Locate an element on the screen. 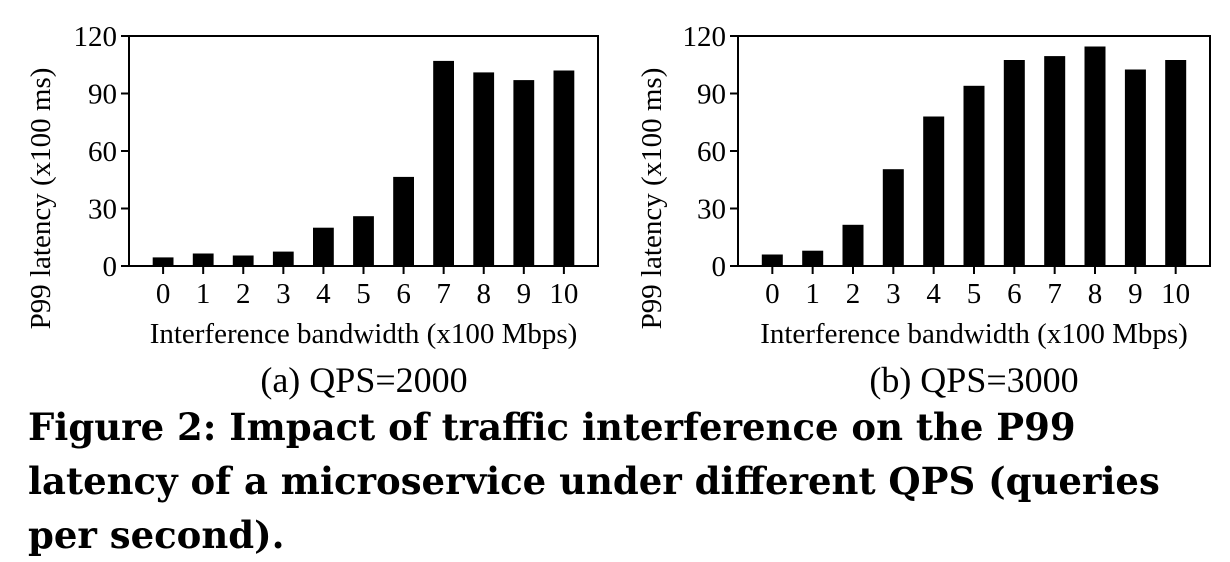  subcaption: (a) QPS=2000 is located at coordinates (363, 380).